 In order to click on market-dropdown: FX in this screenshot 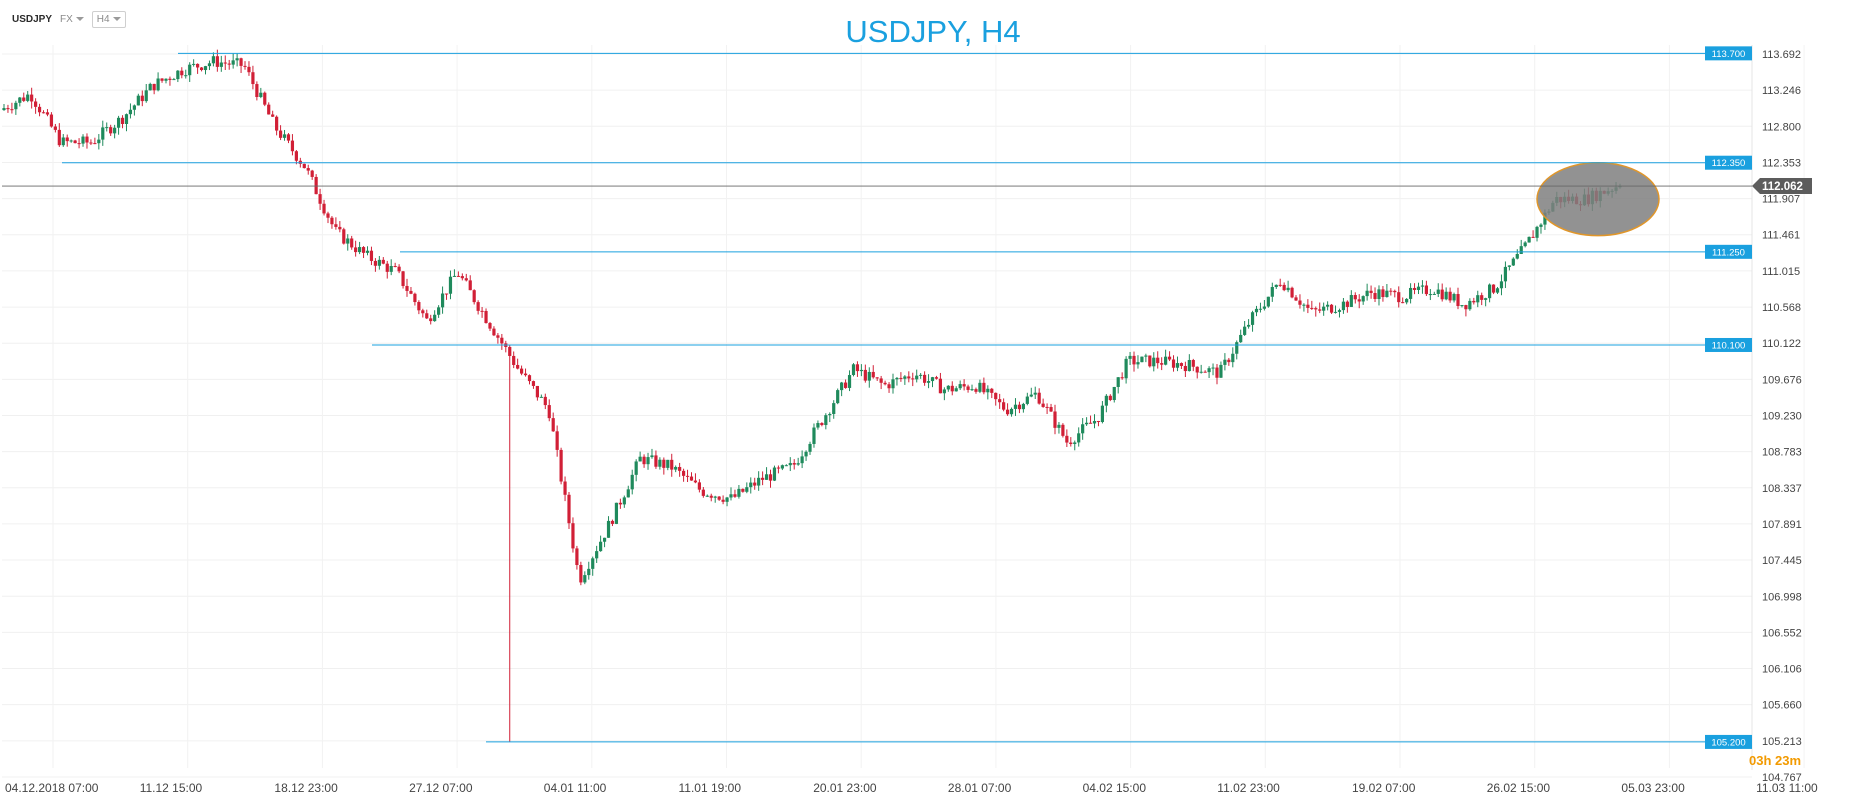, I will do `click(72, 19)`.